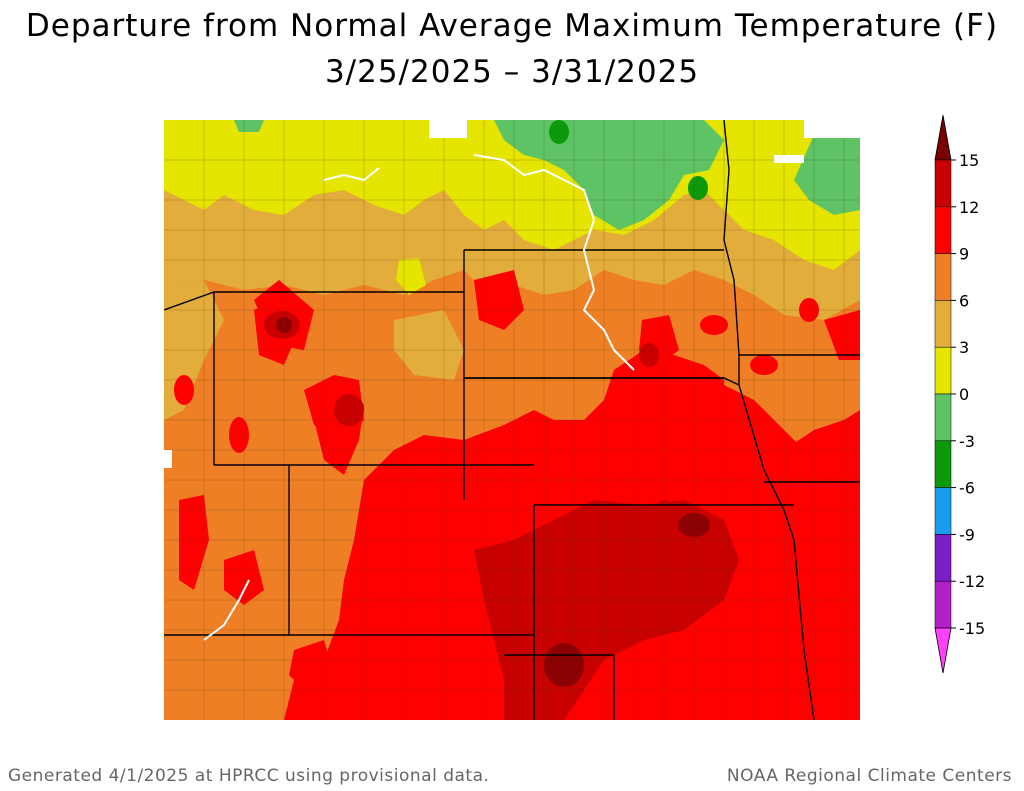 Image resolution: width=1024 pixels, height=791 pixels. What do you see at coordinates (943, 650) in the screenshot?
I see `legend-band-bottom` at bounding box center [943, 650].